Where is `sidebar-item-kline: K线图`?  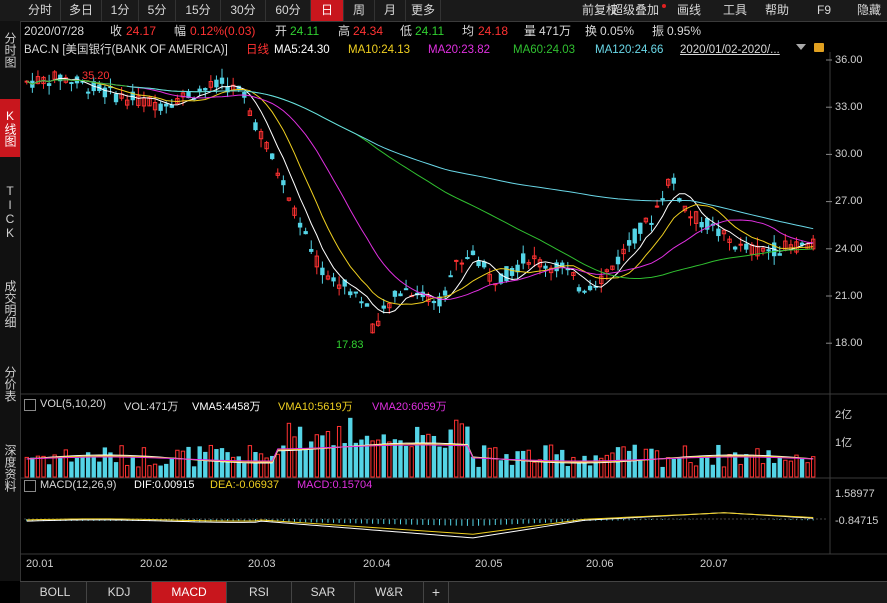
sidebar-item-kline: K线图 is located at coordinates (10, 128).